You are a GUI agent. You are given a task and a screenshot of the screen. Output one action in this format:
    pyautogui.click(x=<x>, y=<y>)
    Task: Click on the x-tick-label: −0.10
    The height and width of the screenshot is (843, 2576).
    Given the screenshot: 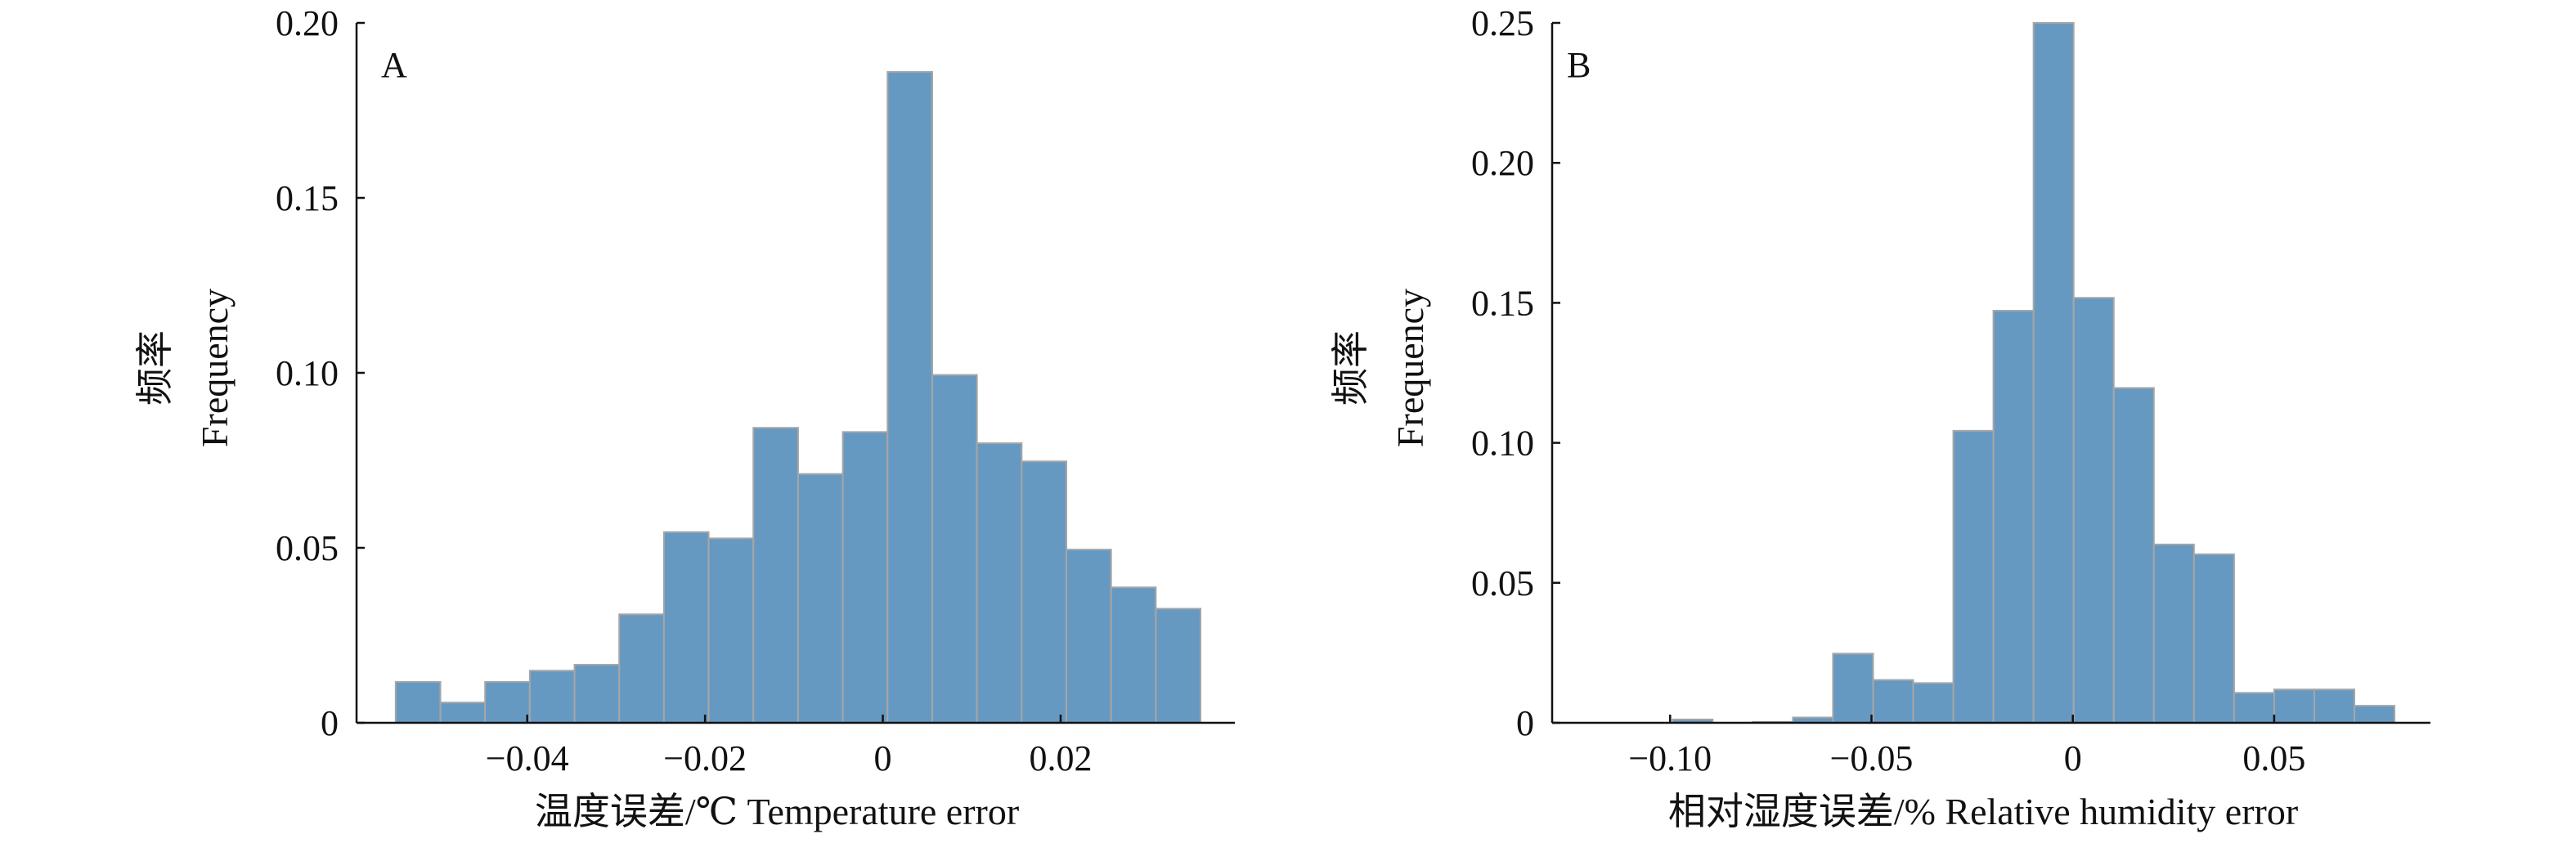 What is the action you would take?
    pyautogui.click(x=1670, y=758)
    